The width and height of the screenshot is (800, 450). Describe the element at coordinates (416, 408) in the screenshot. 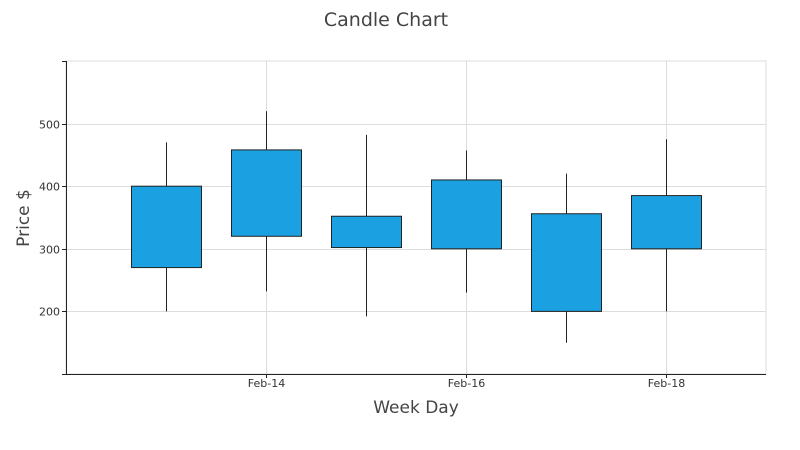

I see `x-axis-title: Week Day` at that location.